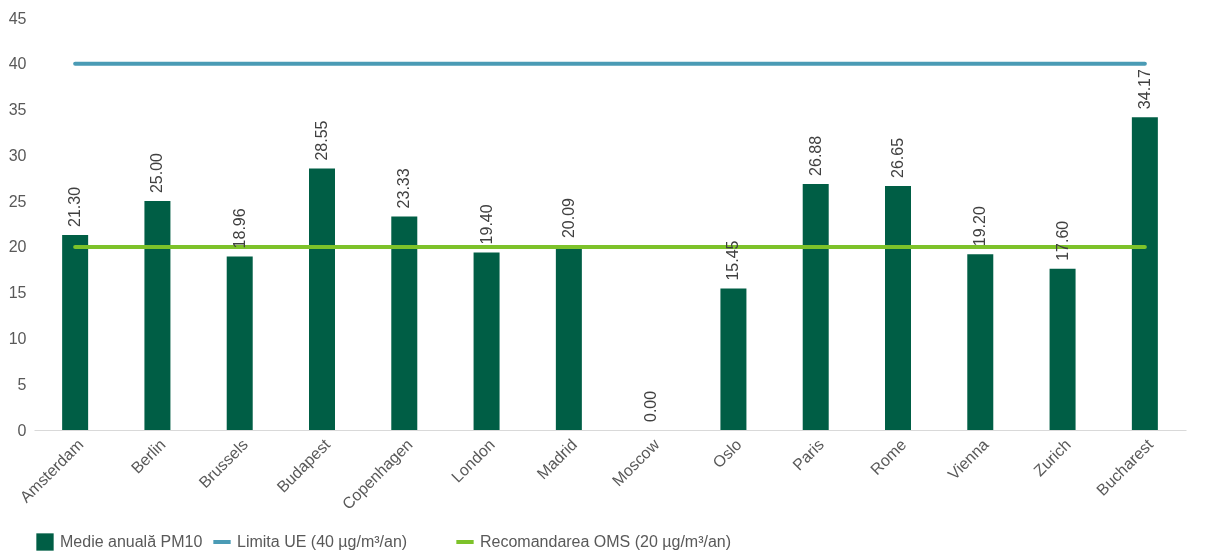 This screenshot has width=1216, height=556. What do you see at coordinates (22, 430) in the screenshot?
I see `y-tick-label: 0` at bounding box center [22, 430].